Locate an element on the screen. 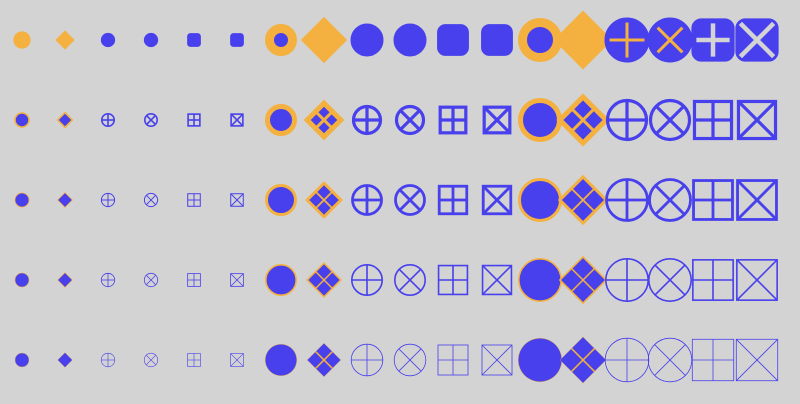  circle-plus-marker-medium is located at coordinates (367, 40).